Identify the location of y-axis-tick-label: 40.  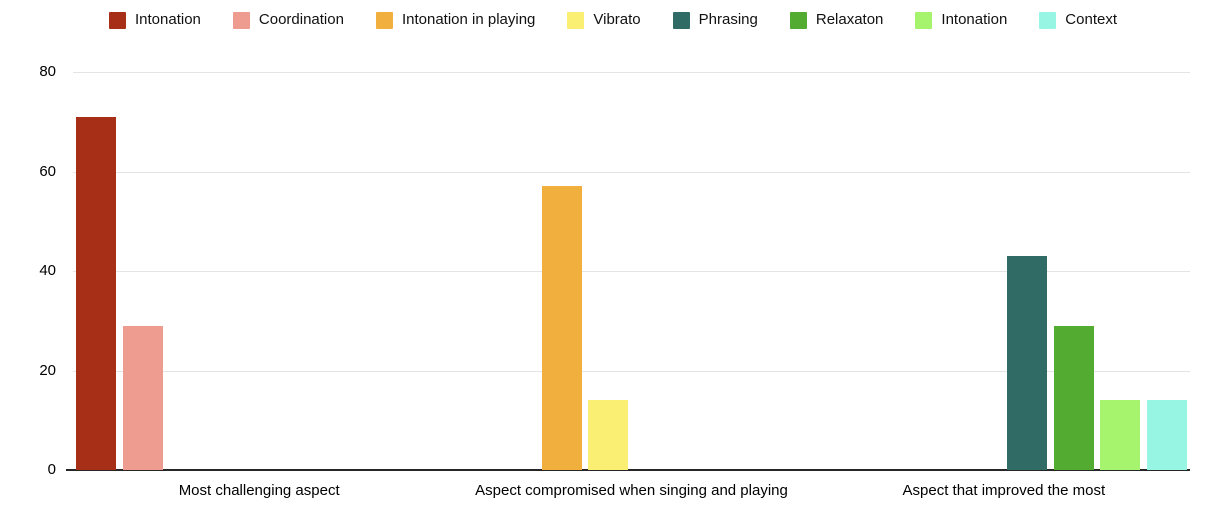
(47, 270).